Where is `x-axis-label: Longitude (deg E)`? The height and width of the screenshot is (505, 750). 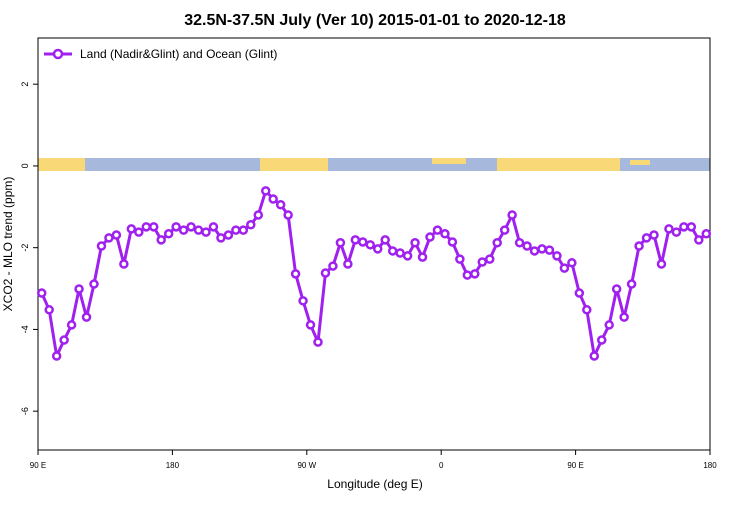 x-axis-label: Longitude (deg E) is located at coordinates (374, 484).